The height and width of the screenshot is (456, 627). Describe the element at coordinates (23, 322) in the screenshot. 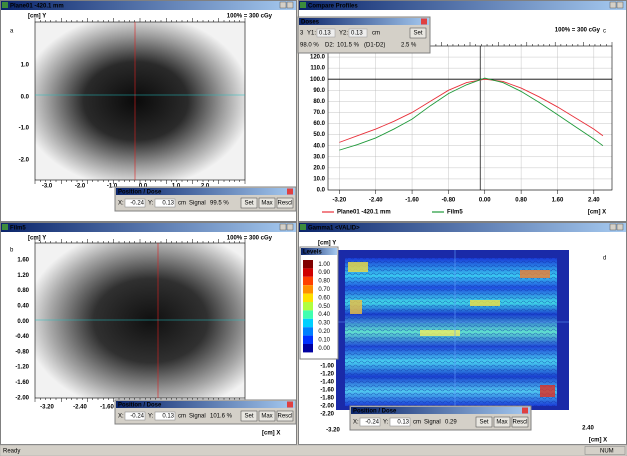

I see `y-tick-label: 0.00` at that location.